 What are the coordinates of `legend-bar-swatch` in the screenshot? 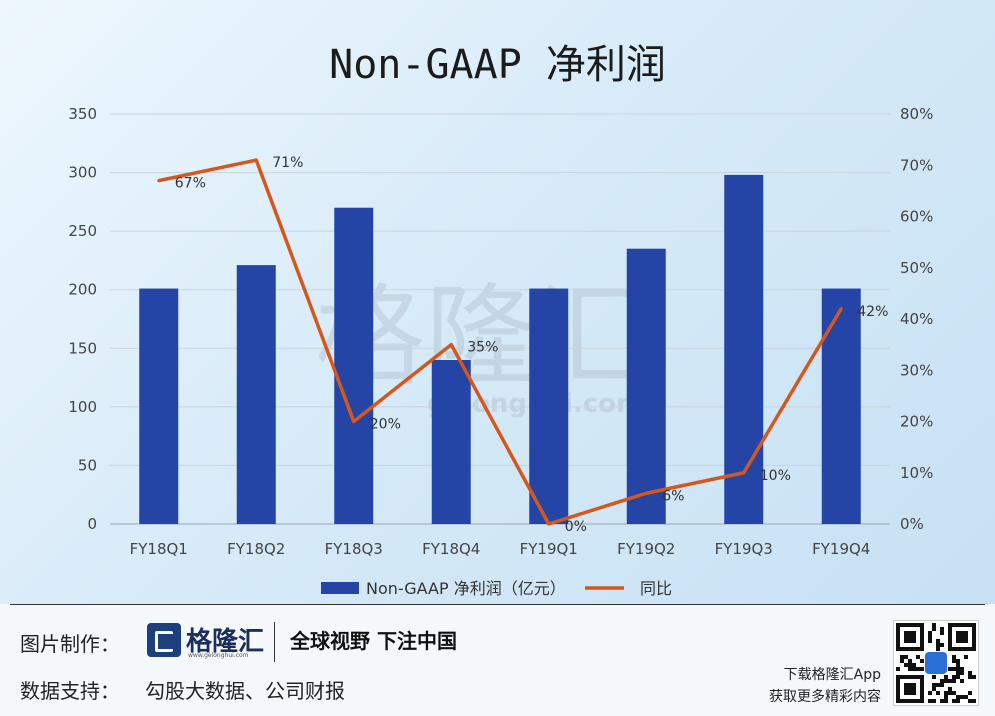 It's located at (340, 588).